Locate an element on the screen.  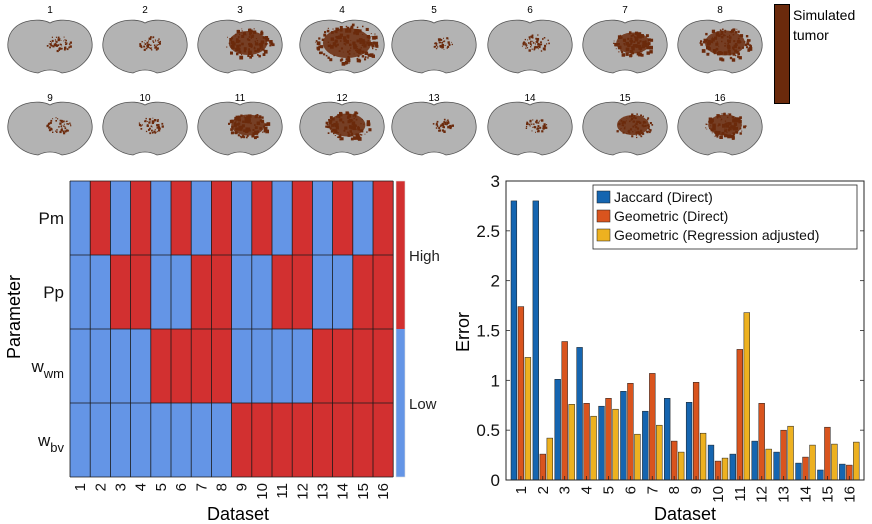
brain-slice-label-2: 2 is located at coordinates (145, 10).